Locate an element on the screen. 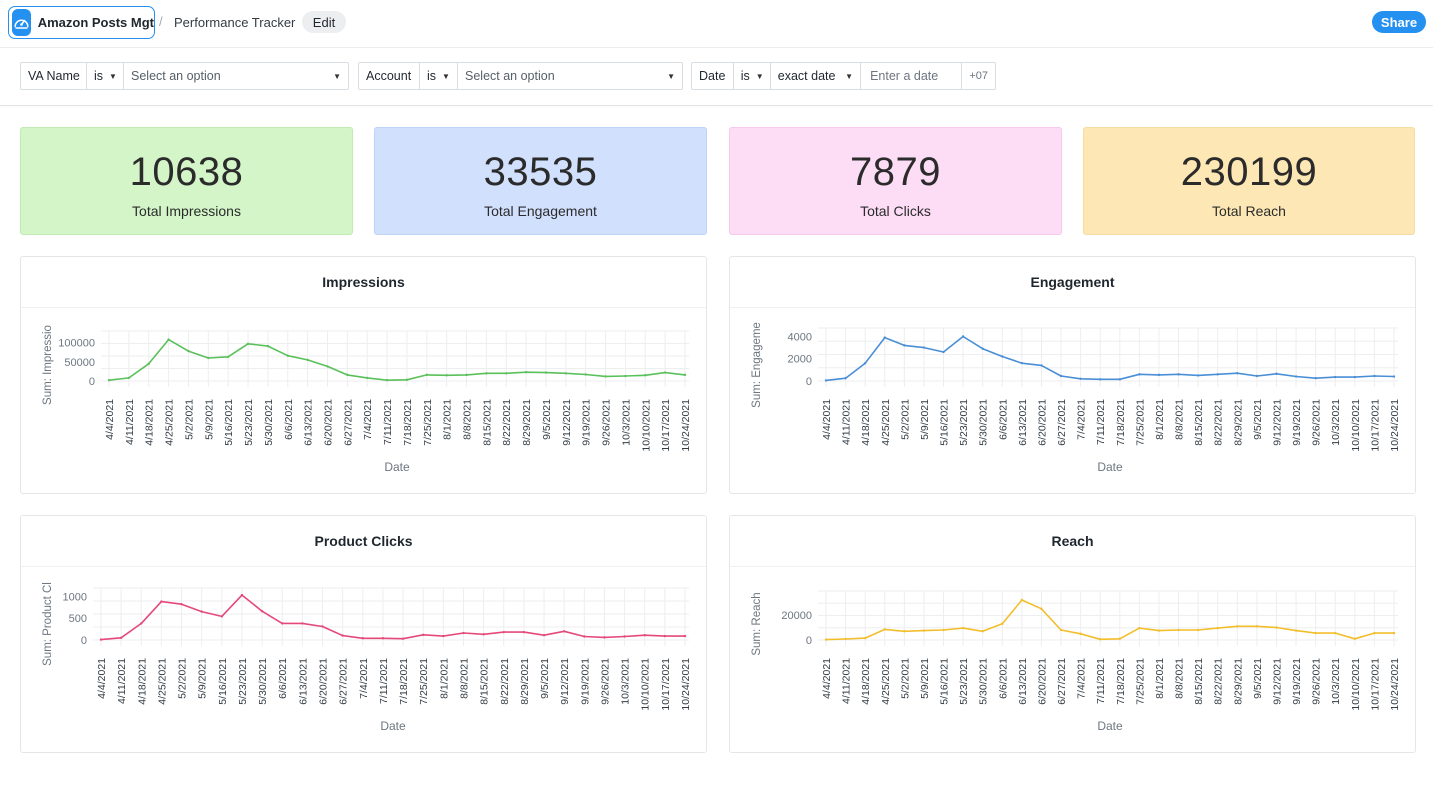 The width and height of the screenshot is (1433, 787). stat-label: Total Impressions is located at coordinates (186, 211).